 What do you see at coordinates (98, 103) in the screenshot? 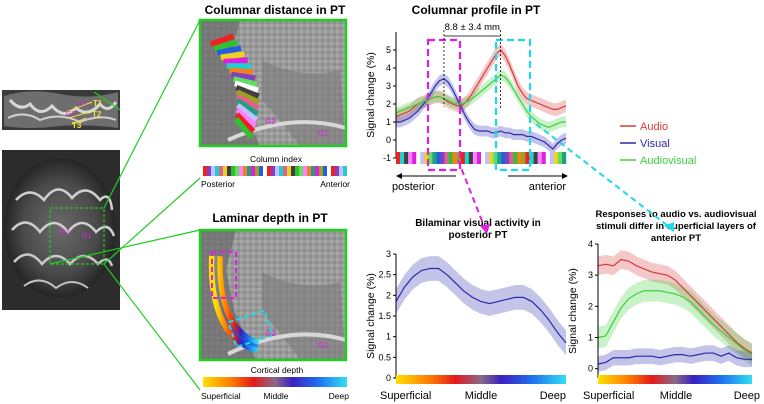
I see `brain-label-t1: T1` at bounding box center [98, 103].